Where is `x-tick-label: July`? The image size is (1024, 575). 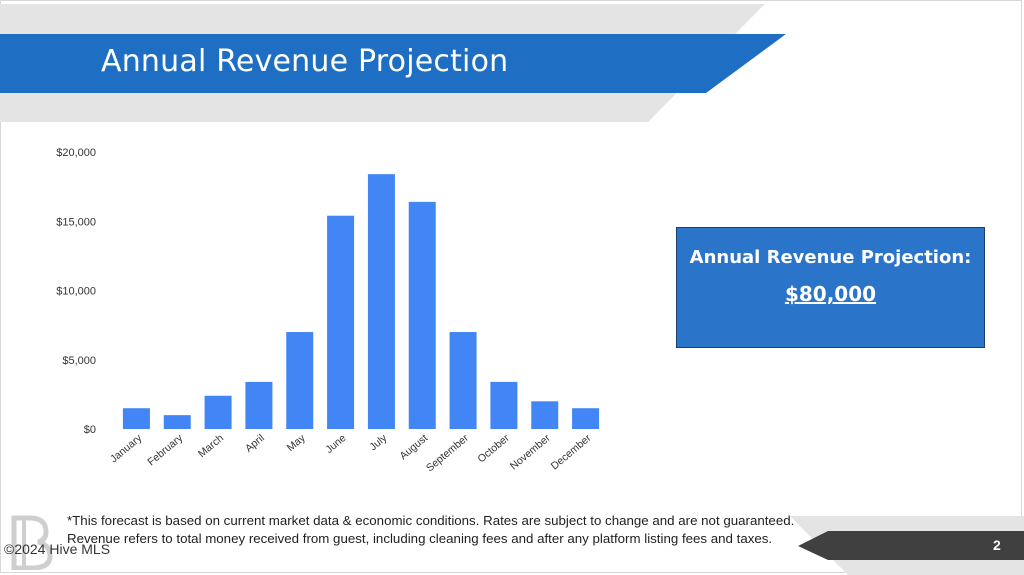 x-tick-label: July is located at coordinates (378, 443).